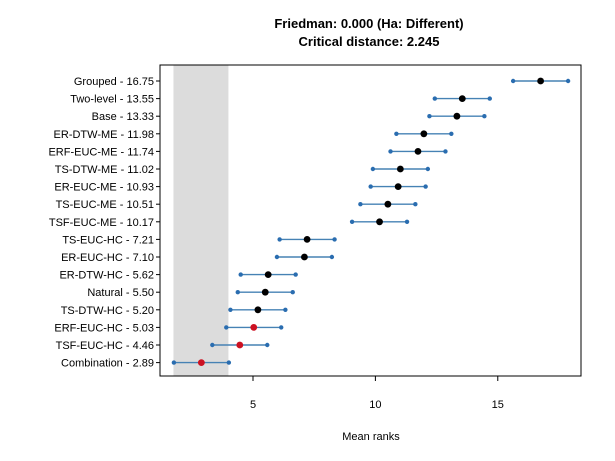 The height and width of the screenshot is (461, 615). Describe the element at coordinates (105, 346) in the screenshot. I see `row-label: TSF-EUC-HC - 4.46` at that location.